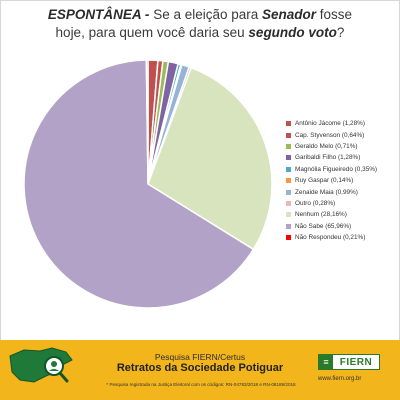 This screenshot has width=400, height=400. I want to click on legend-item-9: Não Sabe (65,96%), so click(342, 226).